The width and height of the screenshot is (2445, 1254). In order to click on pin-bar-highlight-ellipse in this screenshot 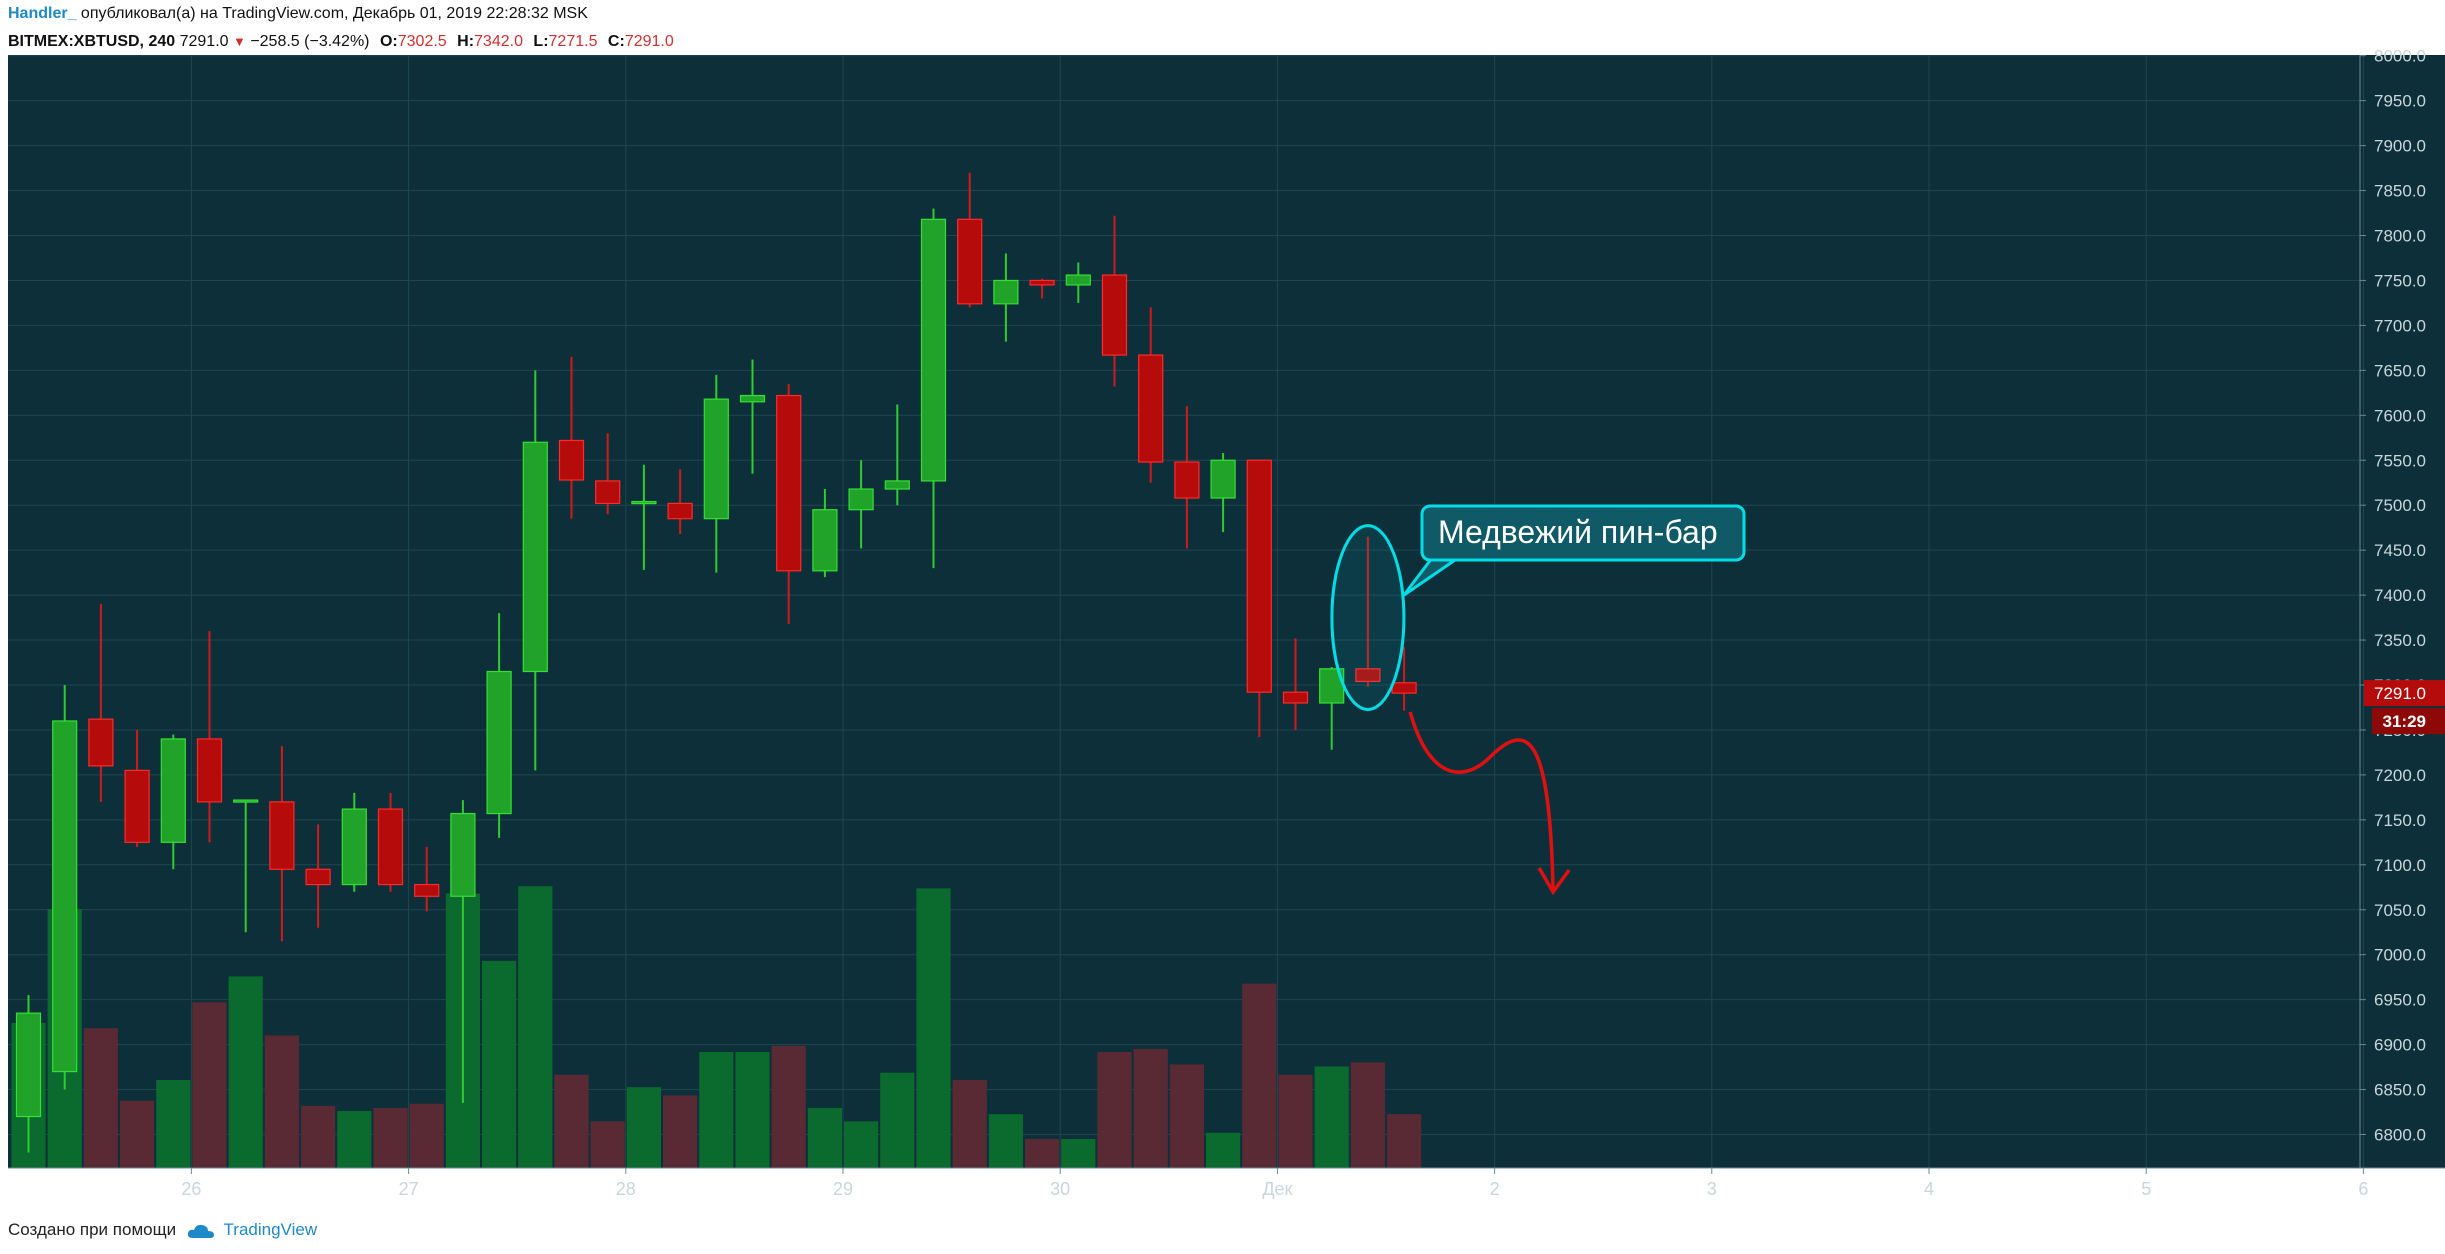, I will do `click(1368, 618)`.